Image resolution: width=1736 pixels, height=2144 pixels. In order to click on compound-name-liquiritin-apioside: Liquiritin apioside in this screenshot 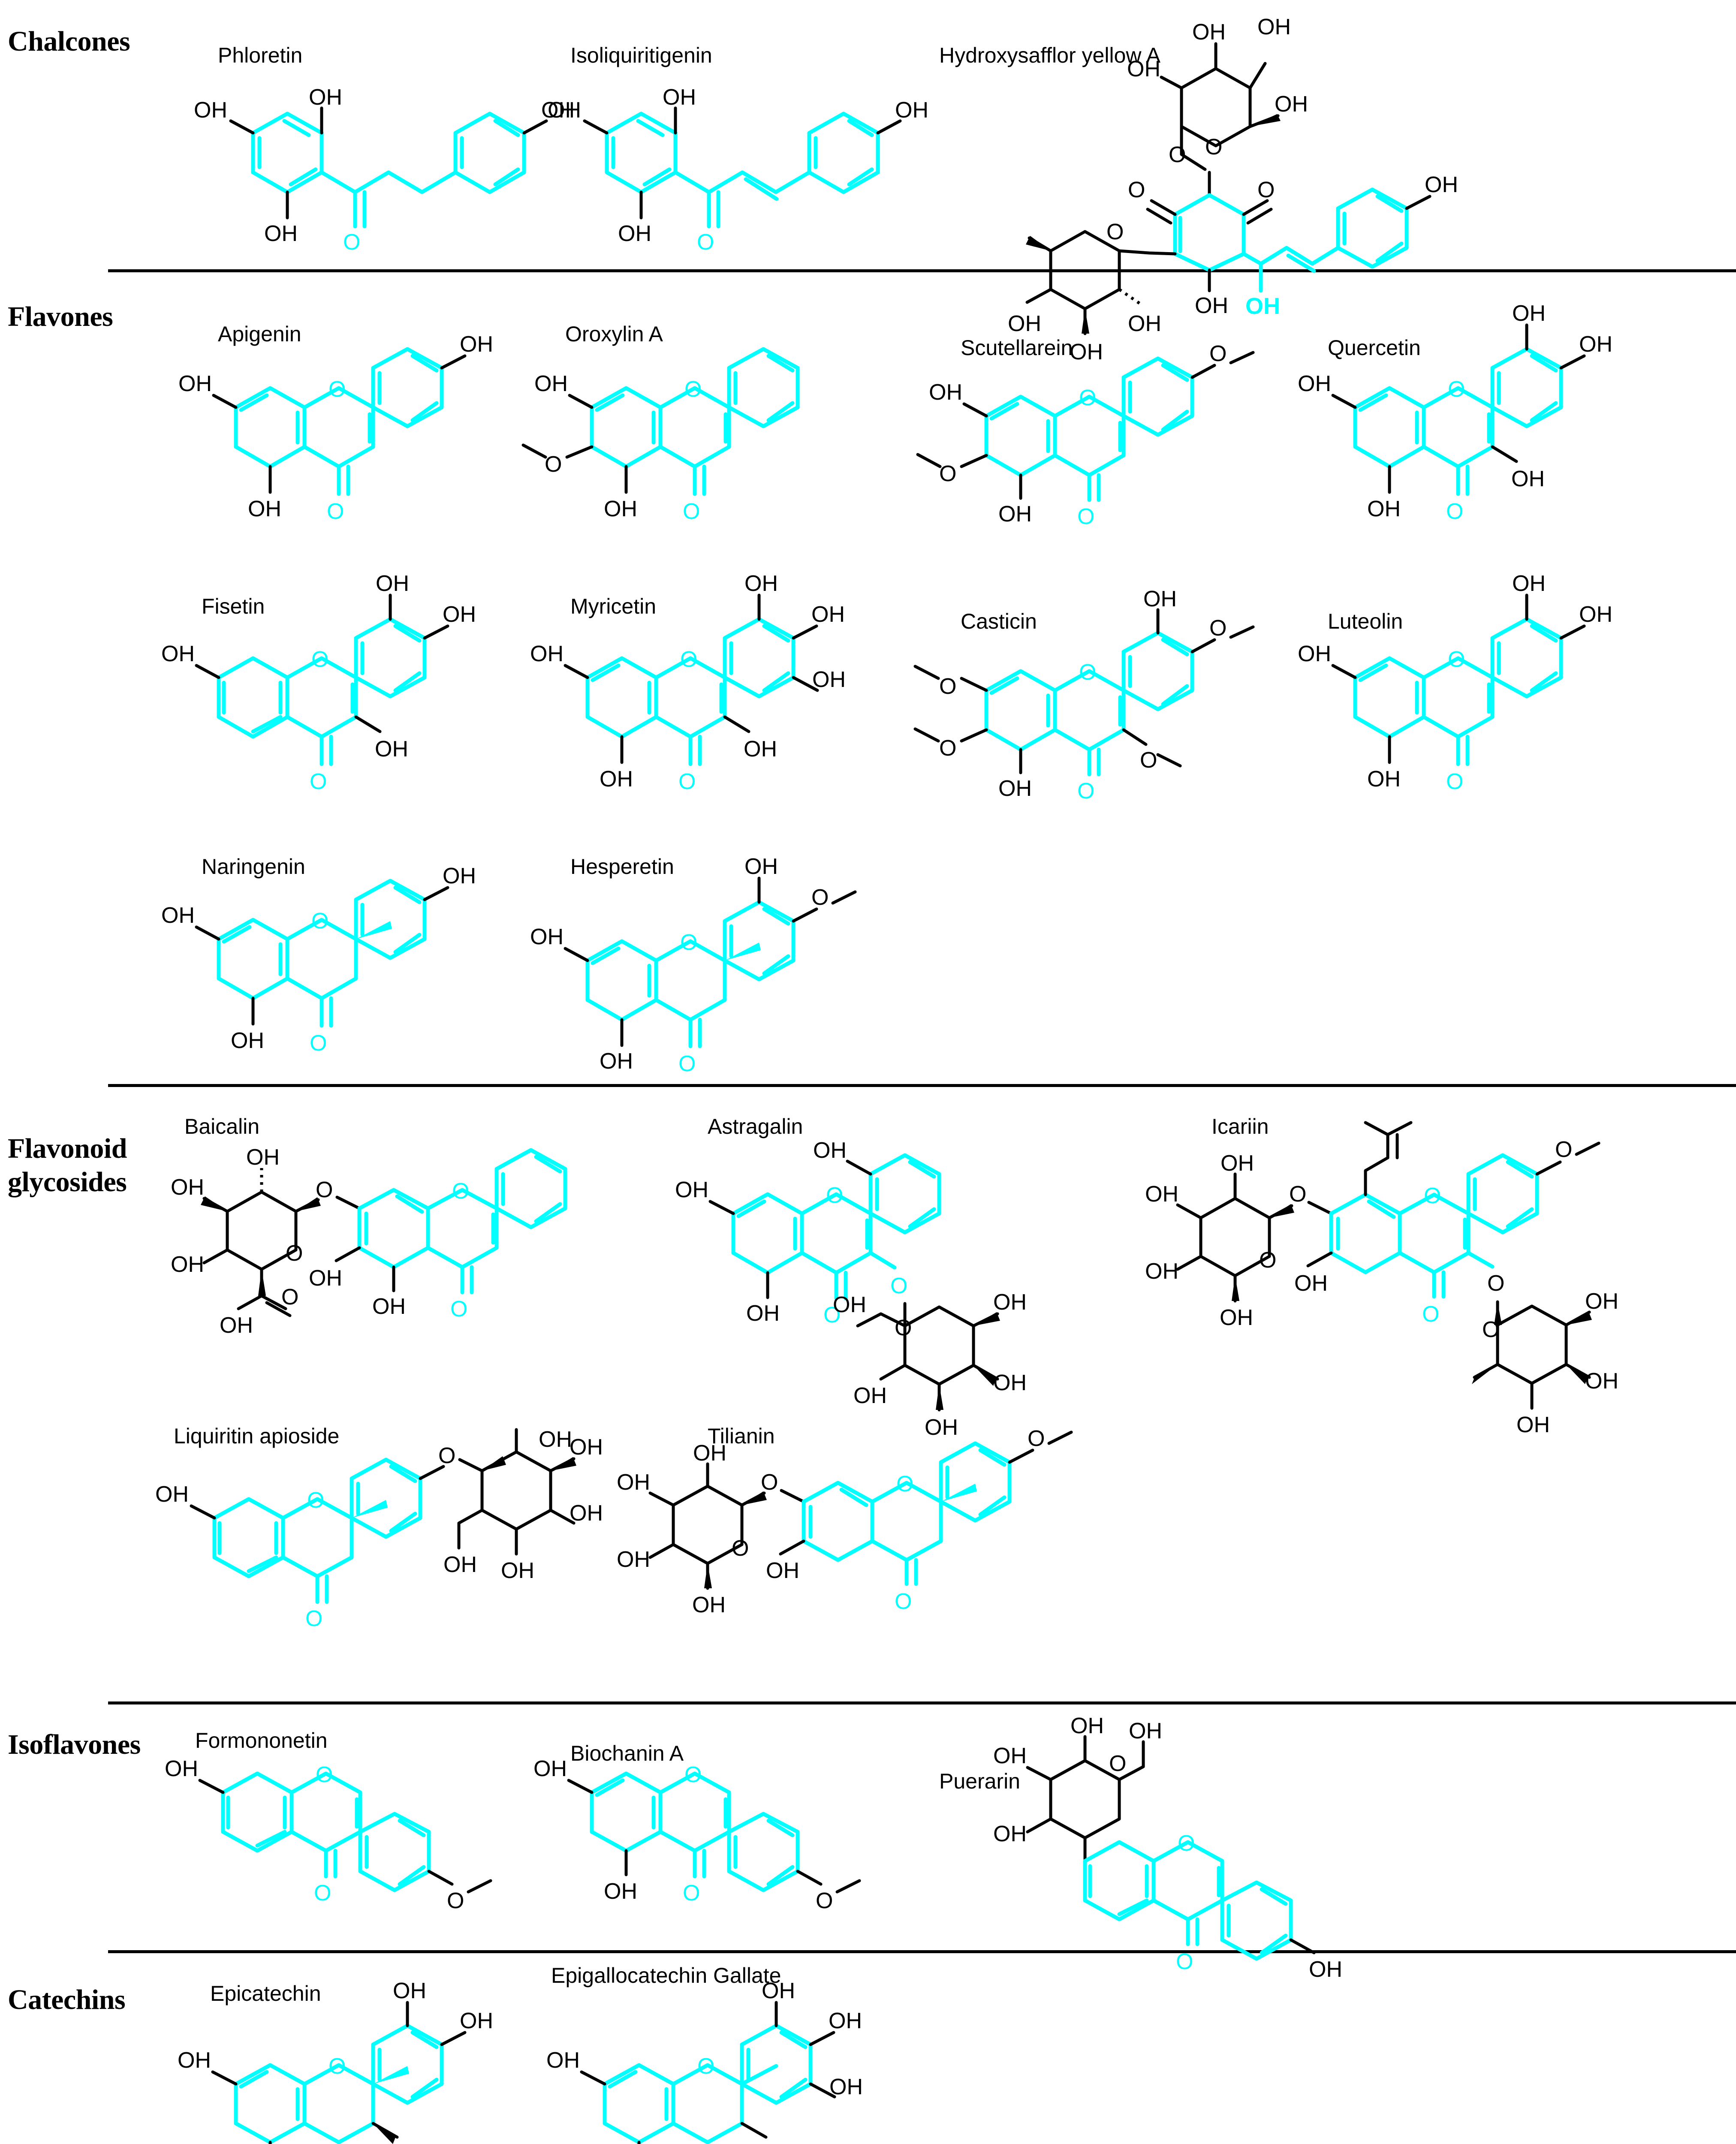, I will do `click(257, 1436)`.